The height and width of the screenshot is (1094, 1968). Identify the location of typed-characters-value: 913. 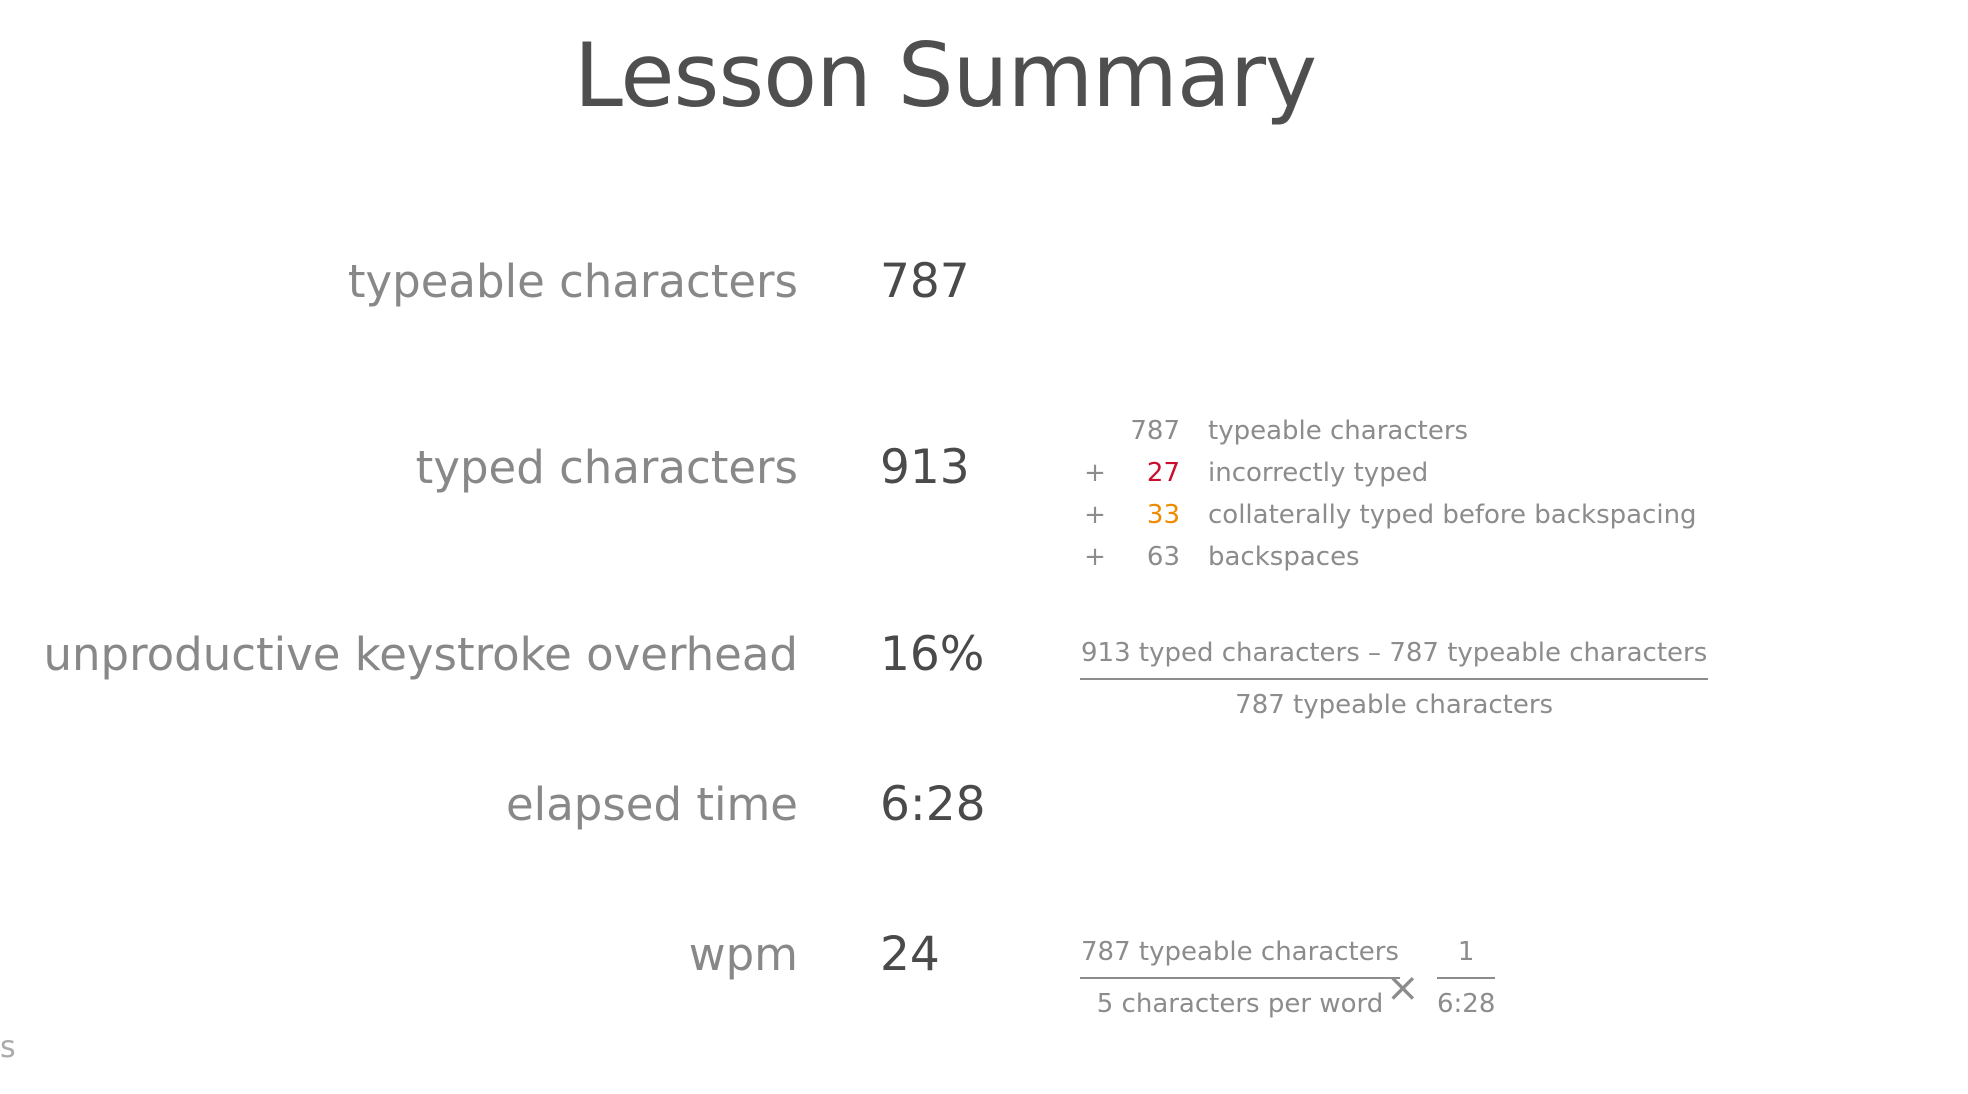
(925, 467).